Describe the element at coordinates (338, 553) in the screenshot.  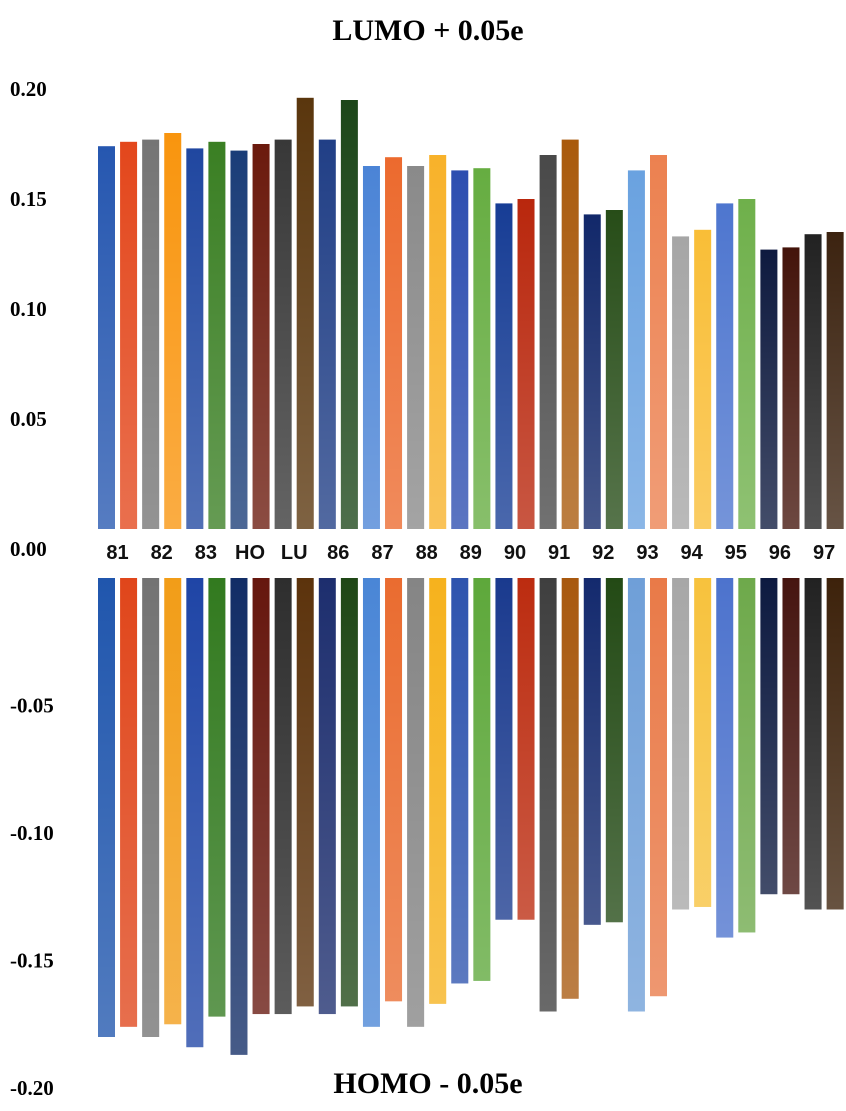
I see `x-category-label: 86` at that location.